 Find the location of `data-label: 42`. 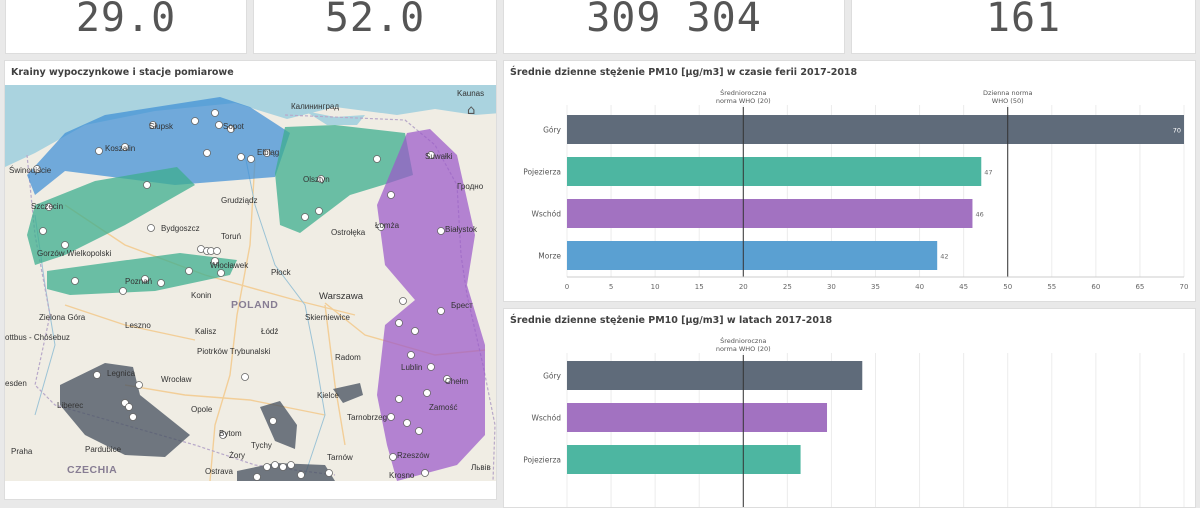

data-label: 42 is located at coordinates (944, 257).